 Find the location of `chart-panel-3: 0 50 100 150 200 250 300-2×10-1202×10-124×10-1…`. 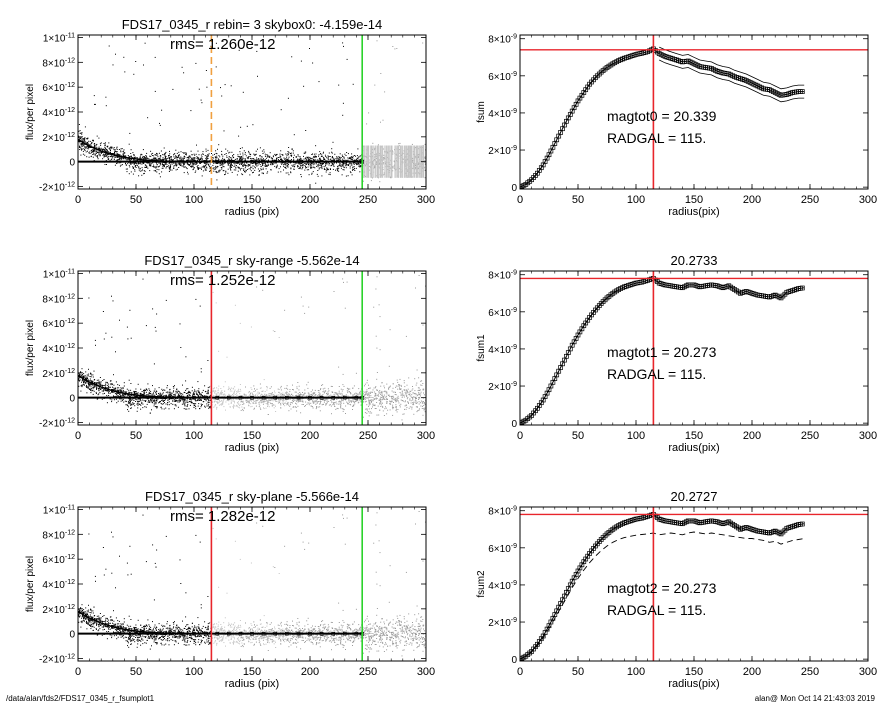

chart-panel-3: 0 50 100 150 200 250 300-2×10-1202×10-124×10-1… is located at coordinates (230, 353).